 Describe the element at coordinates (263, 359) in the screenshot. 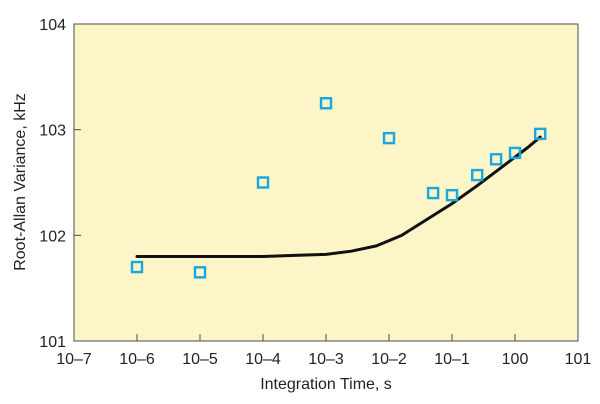

I see `x-tick-label: 10–4` at that location.